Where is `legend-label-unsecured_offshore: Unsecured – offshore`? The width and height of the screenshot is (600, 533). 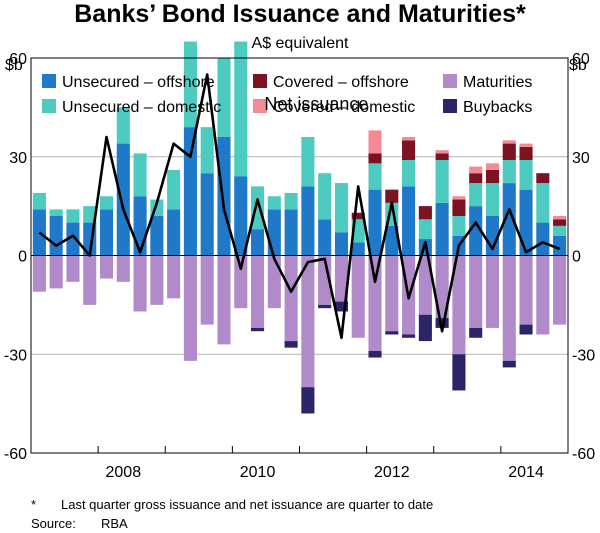 legend-label-unsecured_offshore: Unsecured – offshore is located at coordinates (138, 82).